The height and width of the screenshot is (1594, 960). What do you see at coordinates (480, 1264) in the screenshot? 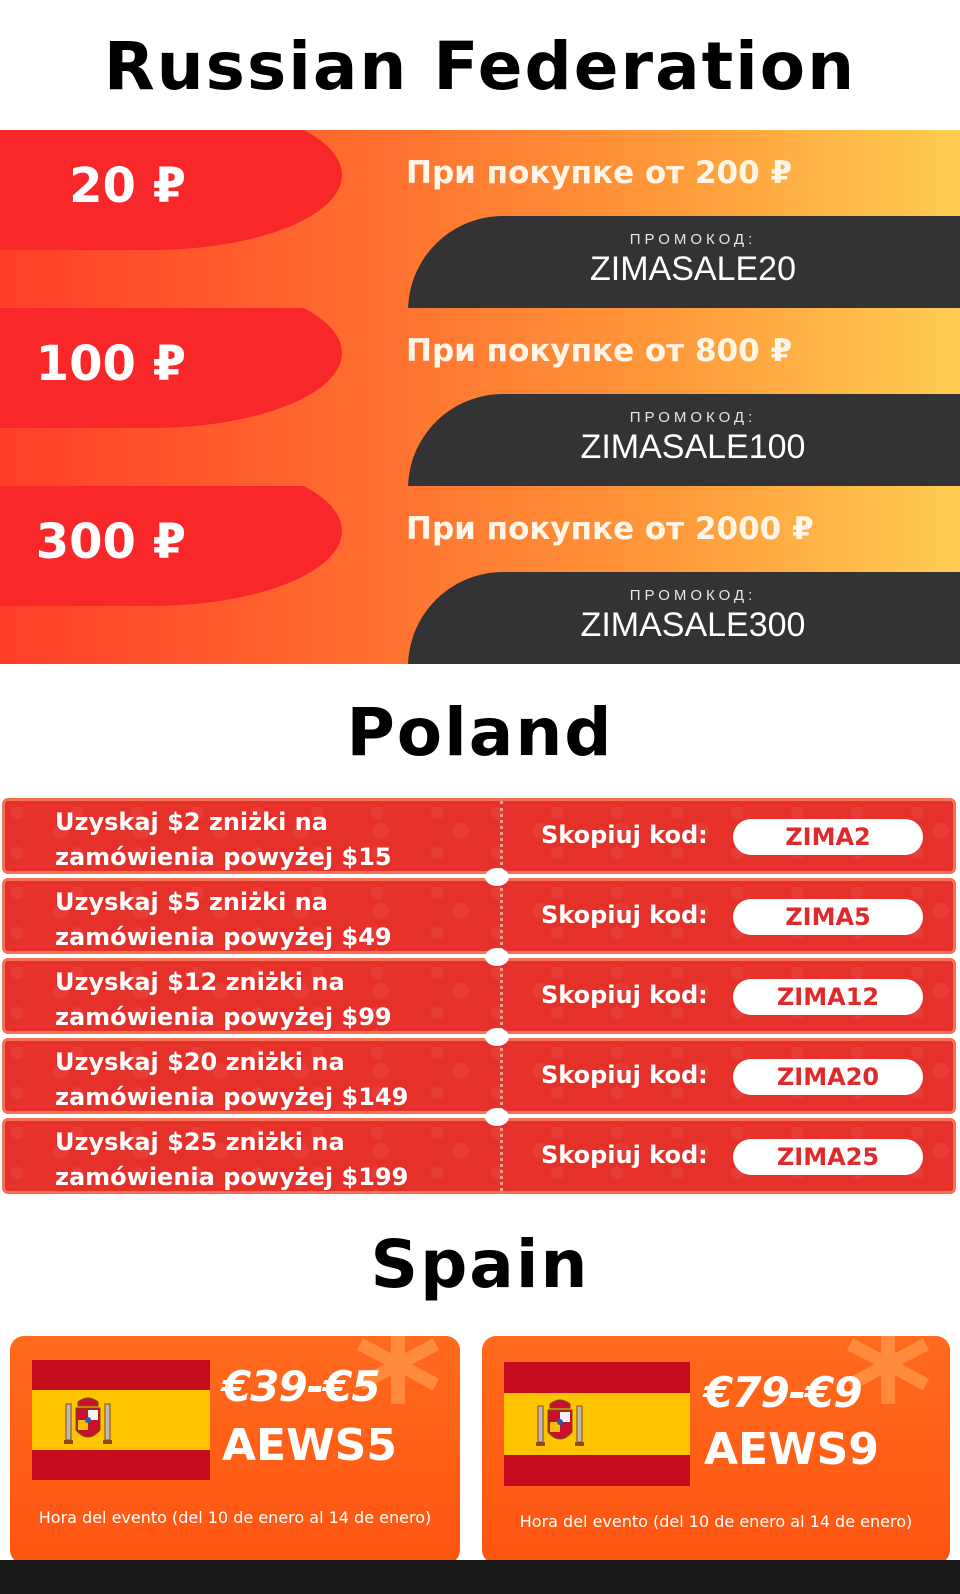
I see `spain-heading: Spain` at bounding box center [480, 1264].